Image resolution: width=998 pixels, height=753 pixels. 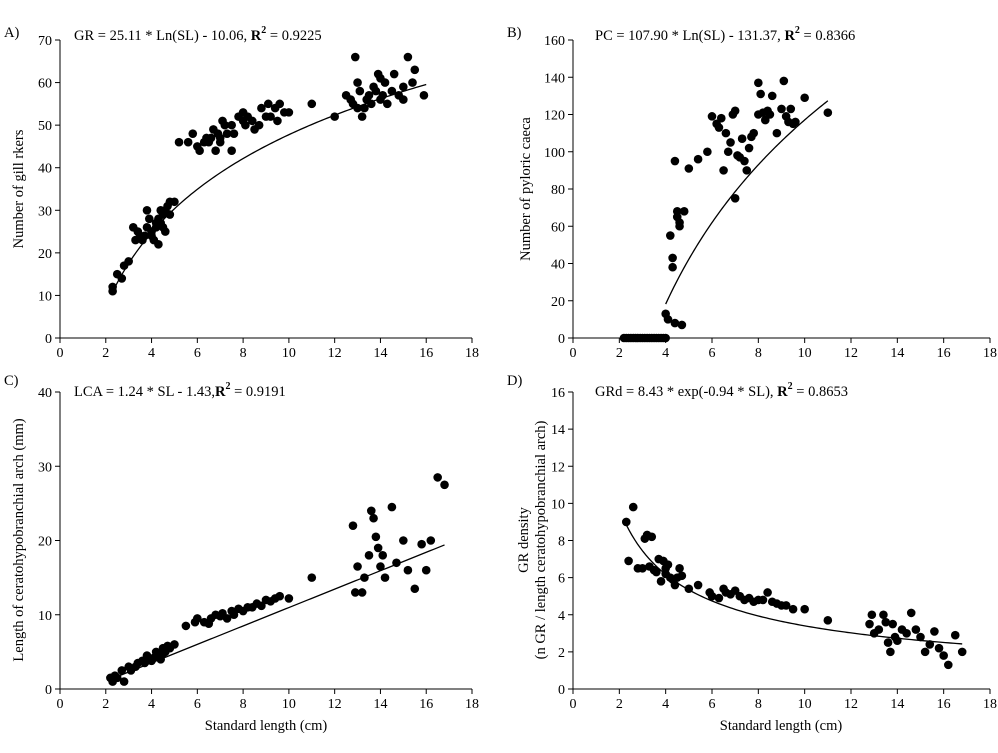 What do you see at coordinates (257, 392) in the screenshot?
I see `r2-value: = 0.9191` at bounding box center [257, 392].